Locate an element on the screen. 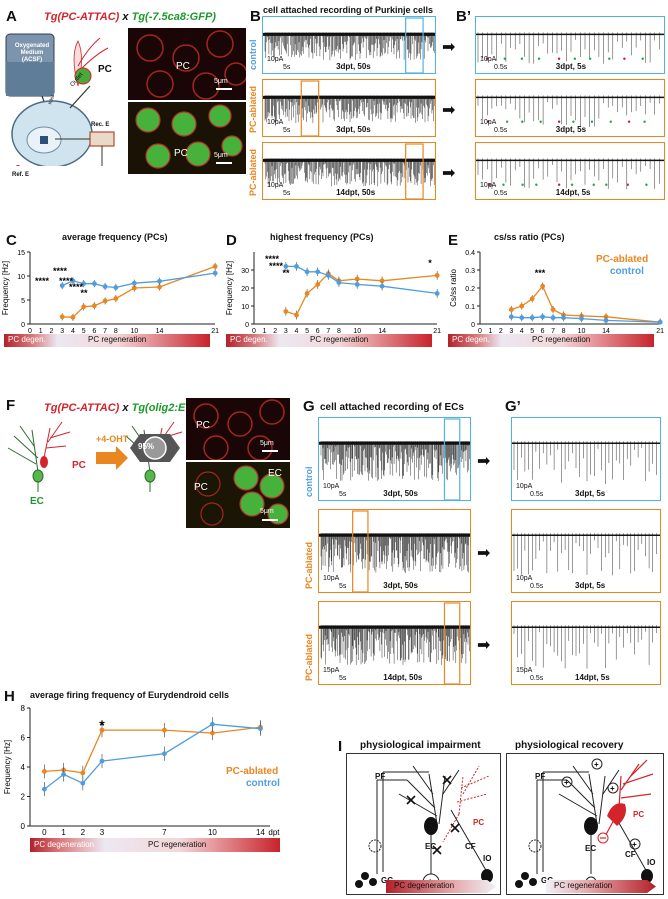 The height and width of the screenshot is (899, 668). x-tick-label: 6 is located at coordinates (318, 331).